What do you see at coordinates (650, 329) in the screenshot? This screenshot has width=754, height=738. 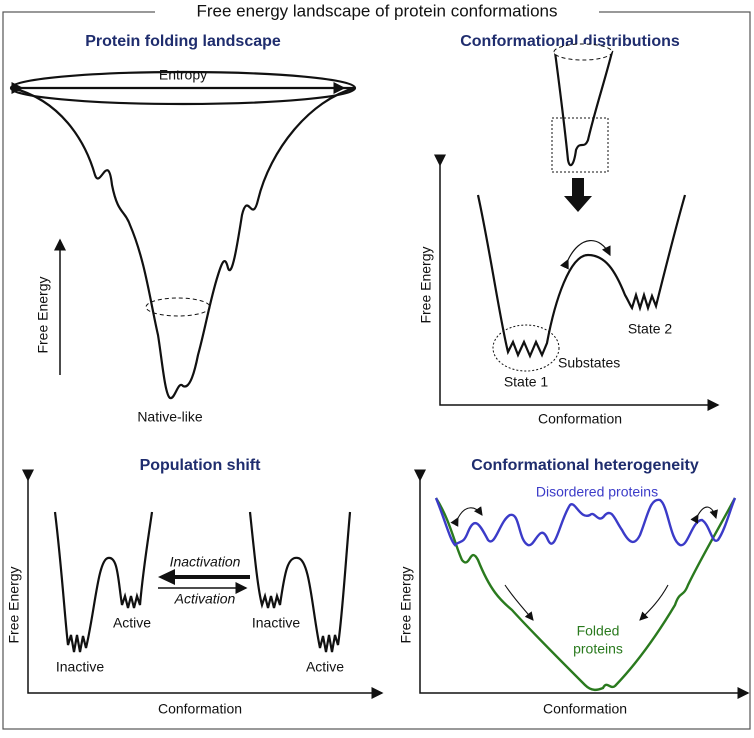 I see `label: State 2` at bounding box center [650, 329].